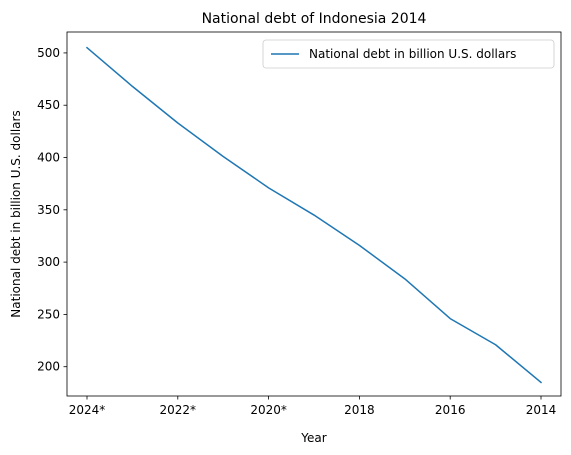 The height and width of the screenshot is (455, 571). Describe the element at coordinates (412, 54) in the screenshot. I see `legend-label: National debt in billion U.S. dollars` at that location.